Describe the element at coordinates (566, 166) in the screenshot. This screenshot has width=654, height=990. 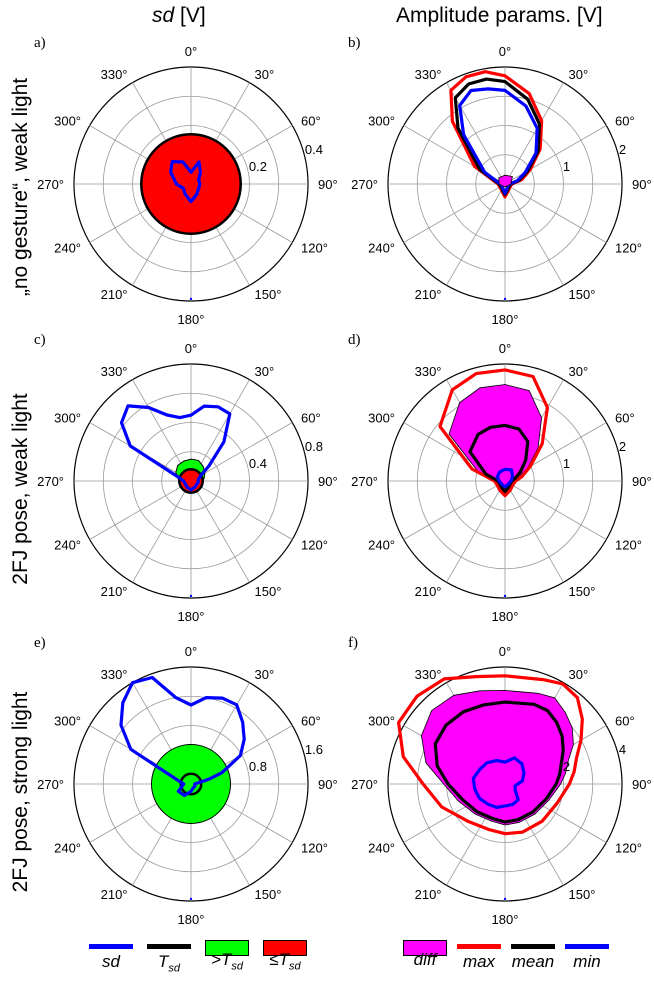
I see `panel-b-radial-tick-1: 1` at that location.